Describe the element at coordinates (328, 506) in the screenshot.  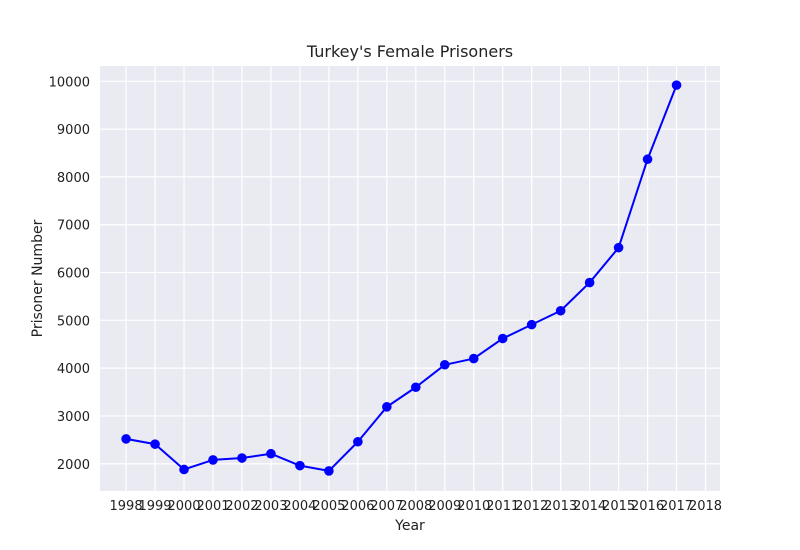
I see `x-tick-label: 2005` at that location.